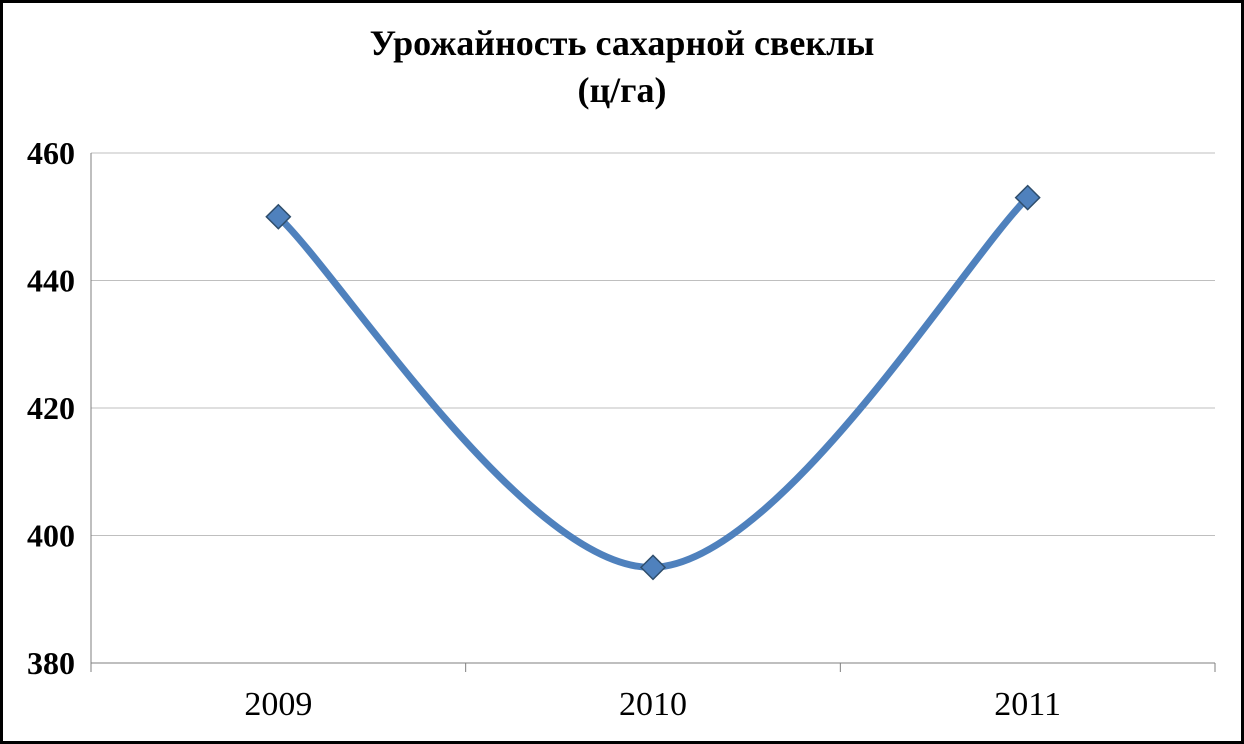 This screenshot has width=1244, height=744. I want to click on y-tick-label: 440, so click(51, 281).